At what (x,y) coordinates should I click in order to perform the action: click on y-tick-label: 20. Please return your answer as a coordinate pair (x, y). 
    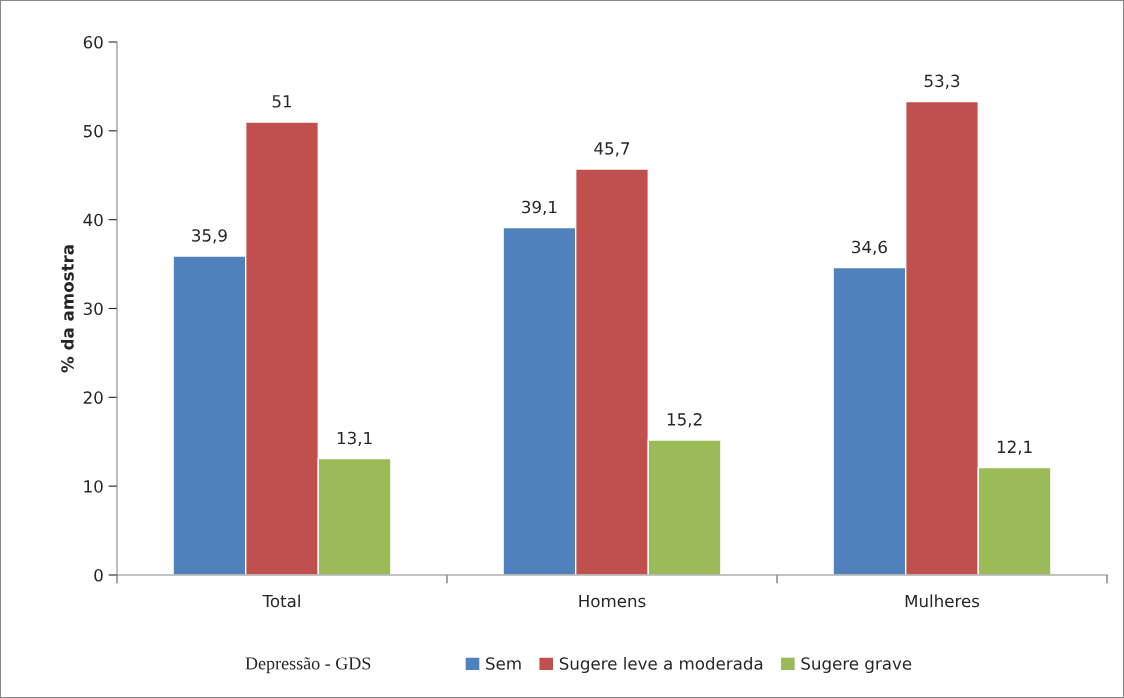
    Looking at the image, I should click on (93, 397).